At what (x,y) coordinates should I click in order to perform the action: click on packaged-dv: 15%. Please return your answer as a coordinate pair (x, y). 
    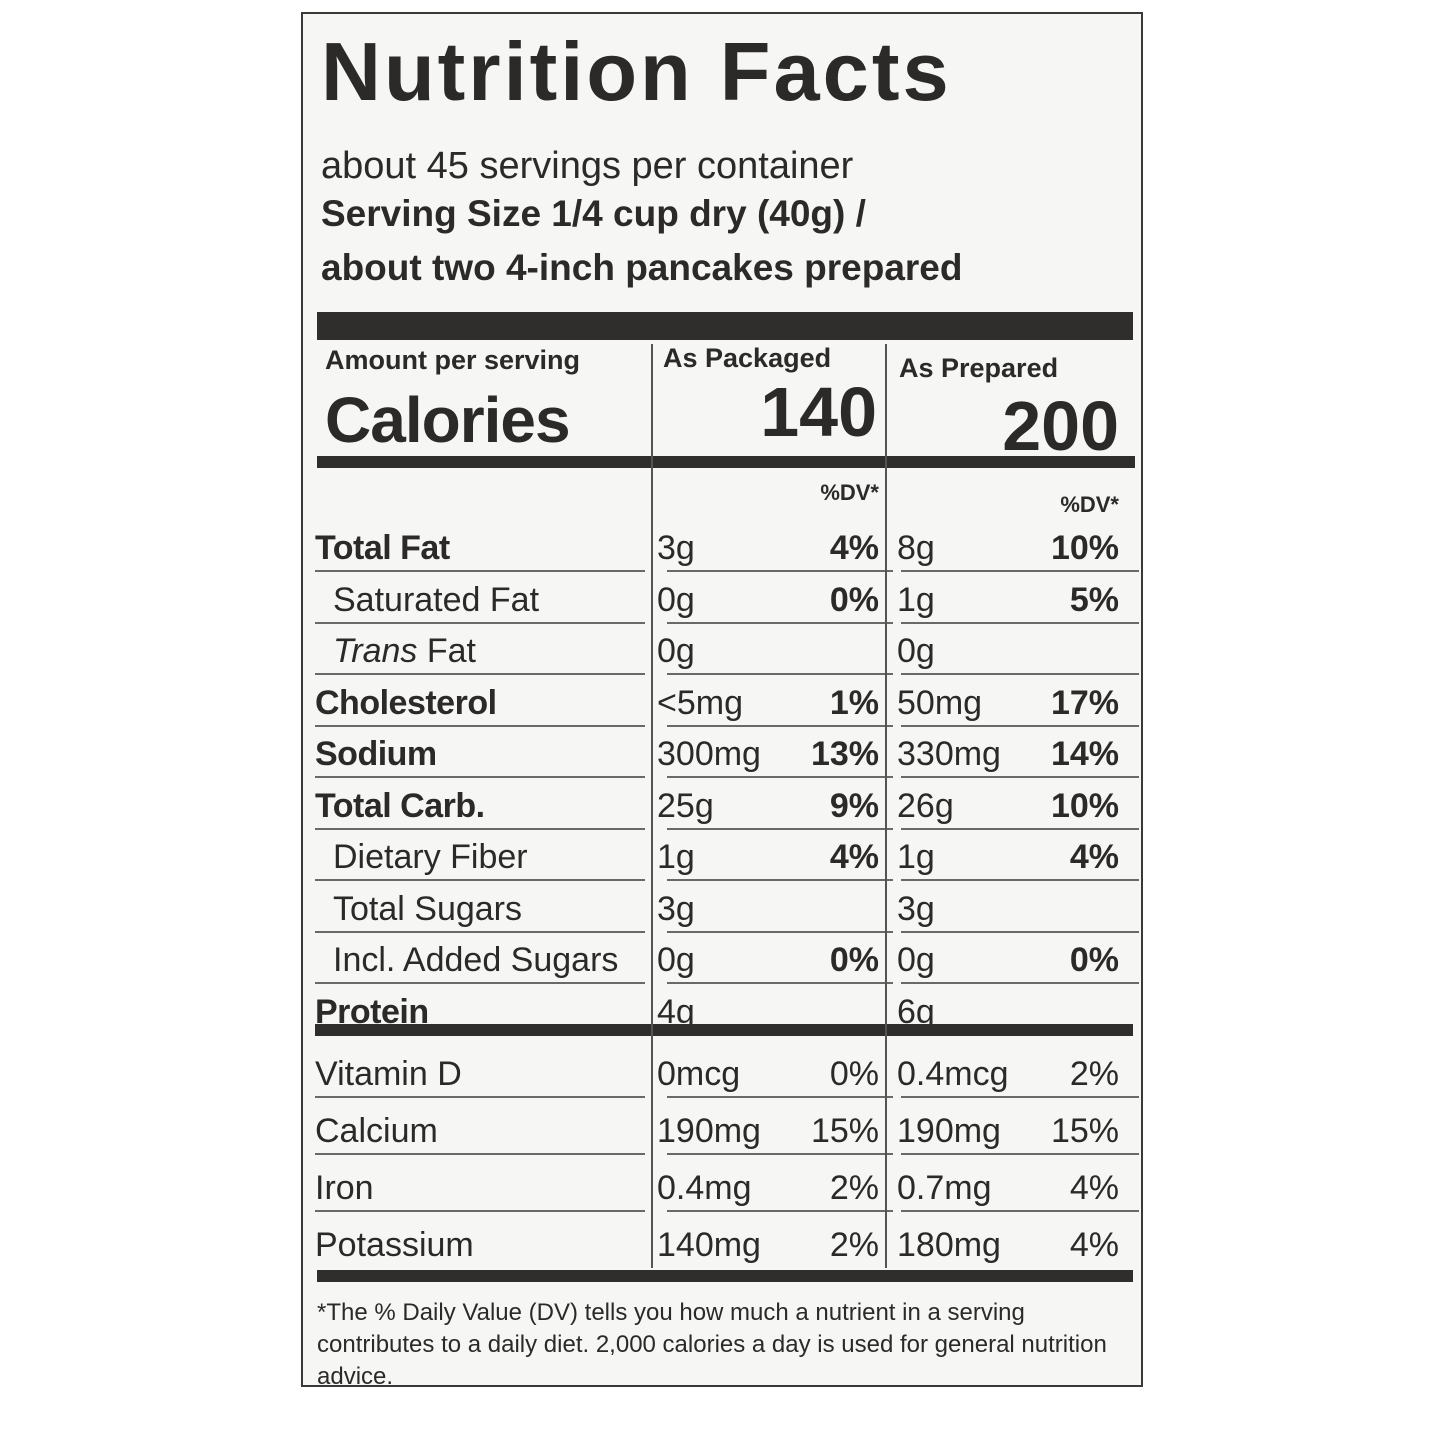
    Looking at the image, I should click on (844, 1131).